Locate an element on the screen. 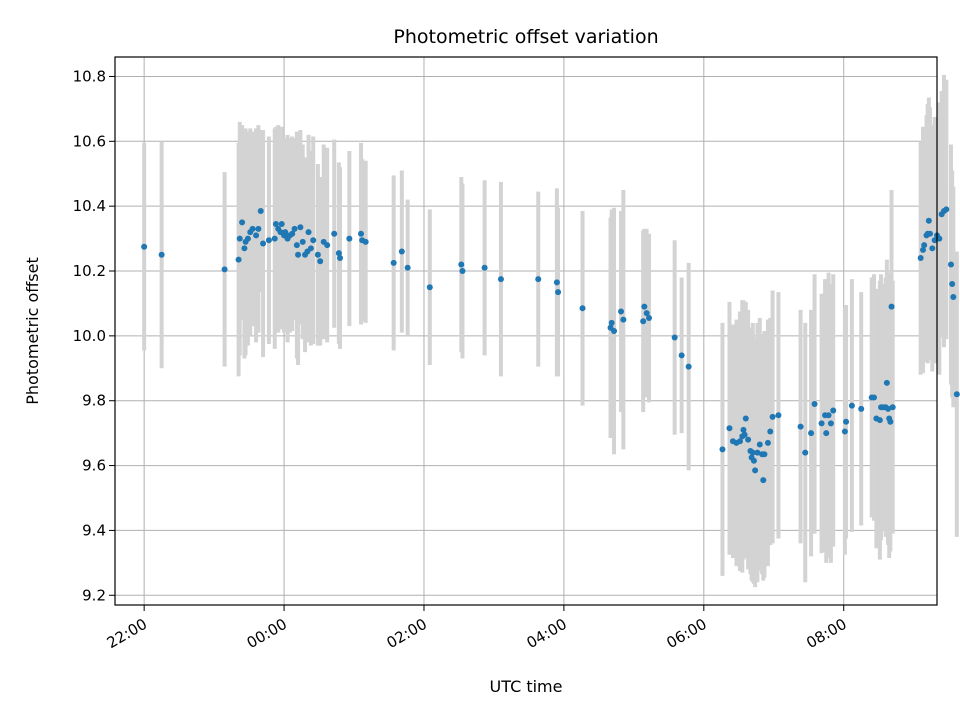 The height and width of the screenshot is (720, 960). y-tick-label: 10.0 is located at coordinates (89, 336).